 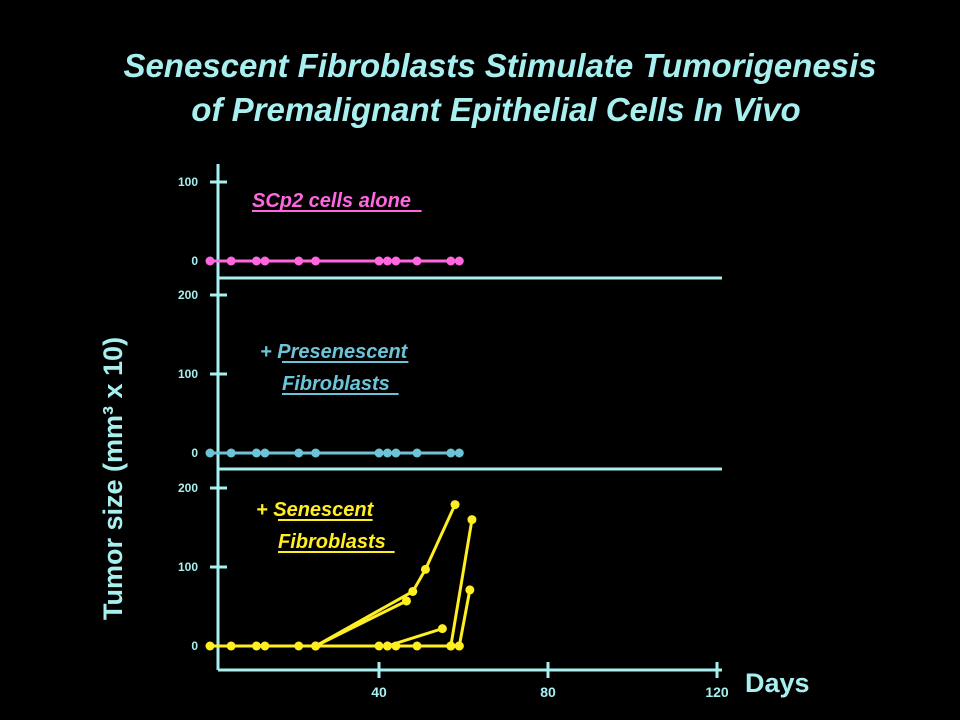 I want to click on x-tick-label: 120, so click(x=717, y=692).